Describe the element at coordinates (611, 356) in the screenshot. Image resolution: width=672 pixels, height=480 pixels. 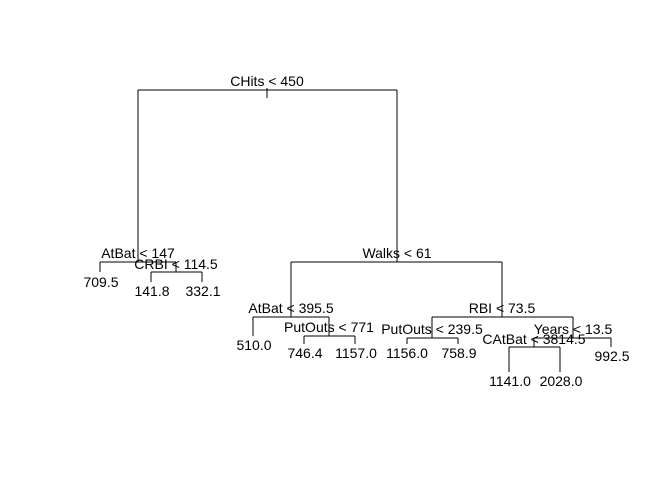
I see `leaf-value: 992.5` at that location.